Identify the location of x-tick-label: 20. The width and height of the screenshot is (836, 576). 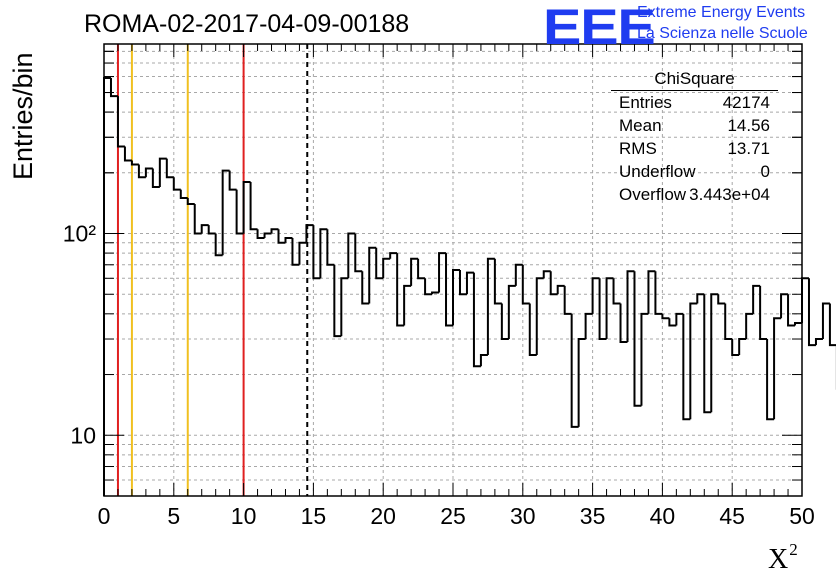
(383, 516).